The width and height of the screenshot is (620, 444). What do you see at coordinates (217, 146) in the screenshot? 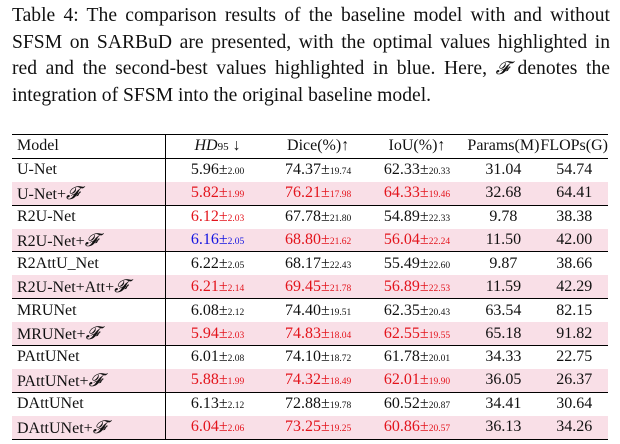
I see `header-hd95: HD95 ↓` at bounding box center [217, 146].